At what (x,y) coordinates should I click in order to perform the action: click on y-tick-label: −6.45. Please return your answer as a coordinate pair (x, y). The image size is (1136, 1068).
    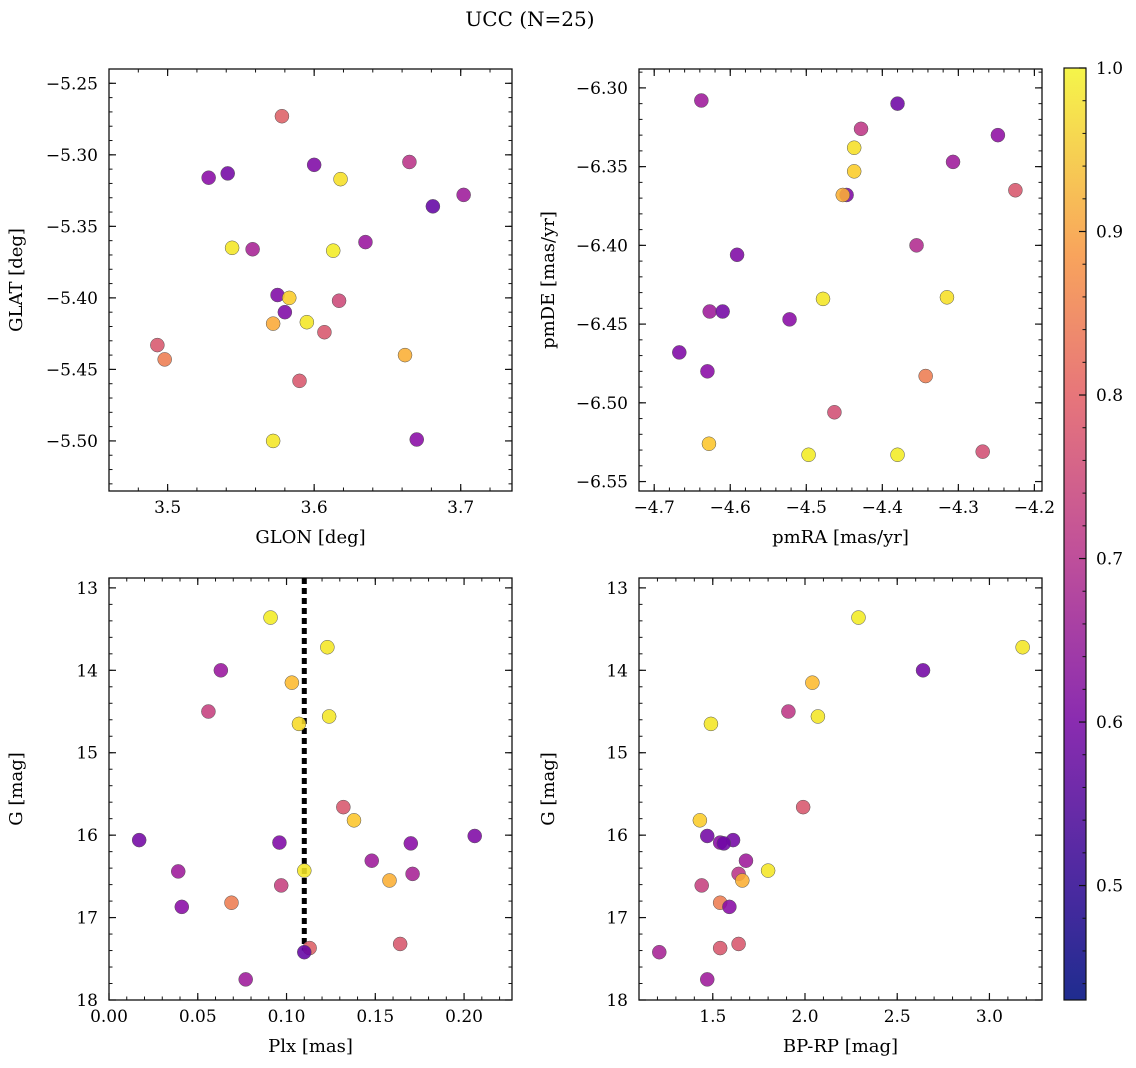
    Looking at the image, I should click on (602, 325).